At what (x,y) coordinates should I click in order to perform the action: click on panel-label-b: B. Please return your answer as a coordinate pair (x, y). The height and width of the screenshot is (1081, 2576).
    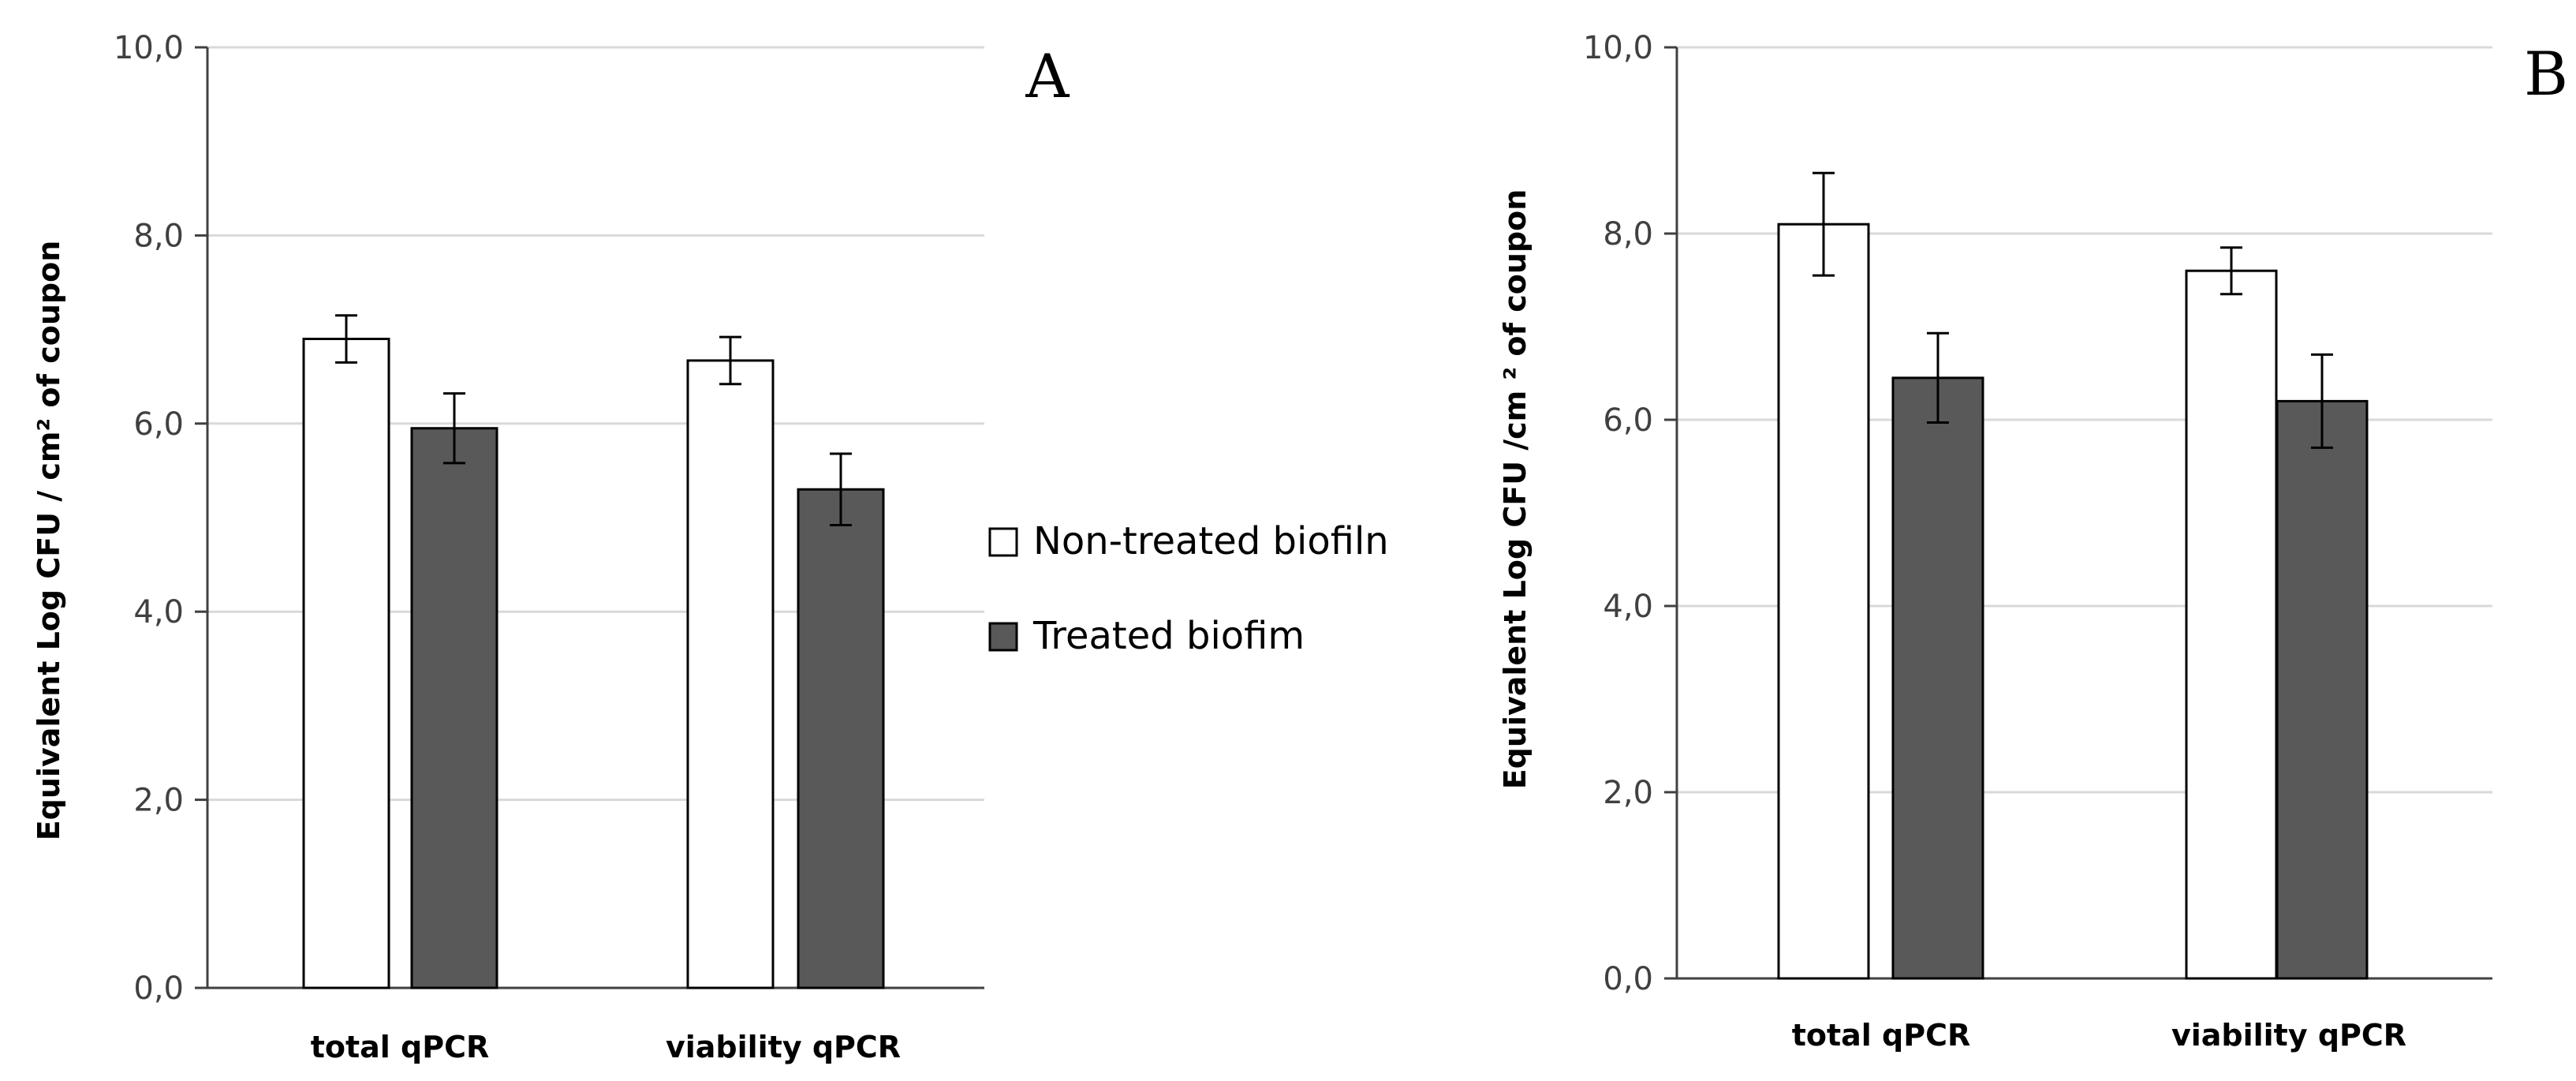
    Looking at the image, I should click on (2546, 74).